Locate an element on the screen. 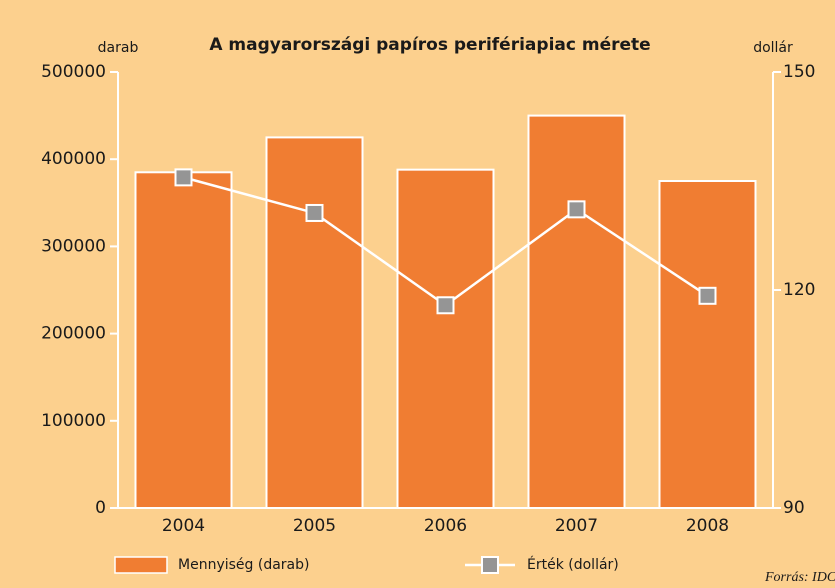 The image size is (835, 588). x-tick-label: 2007 is located at coordinates (576, 526).